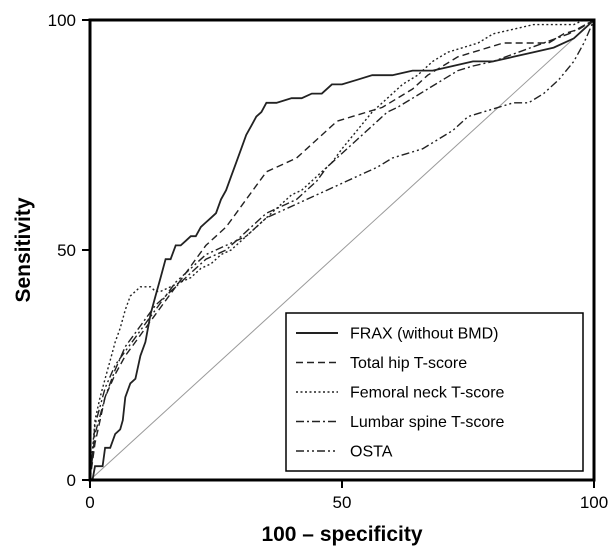 The height and width of the screenshot is (550, 613). Describe the element at coordinates (427, 422) in the screenshot. I see `legend-label-4: Lumbar spine T-score` at that location.